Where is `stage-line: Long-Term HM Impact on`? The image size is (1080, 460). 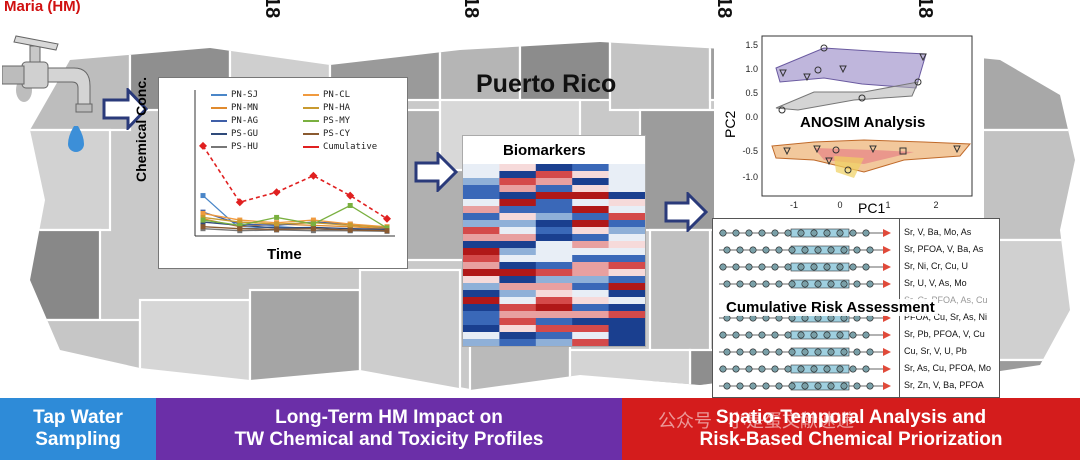
stage-line: Long-Term HM Impact on is located at coordinates (389, 417).